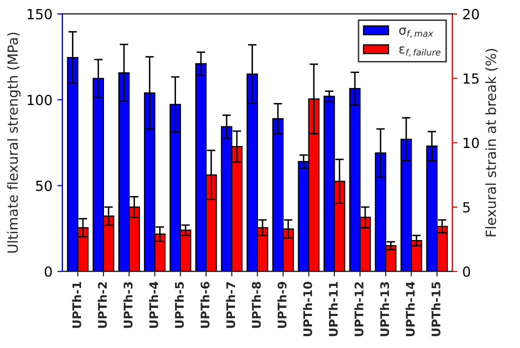 The image size is (520, 348). Describe the element at coordinates (281, 305) in the screenshot. I see `x-tick-label: UPTh-9` at that location.